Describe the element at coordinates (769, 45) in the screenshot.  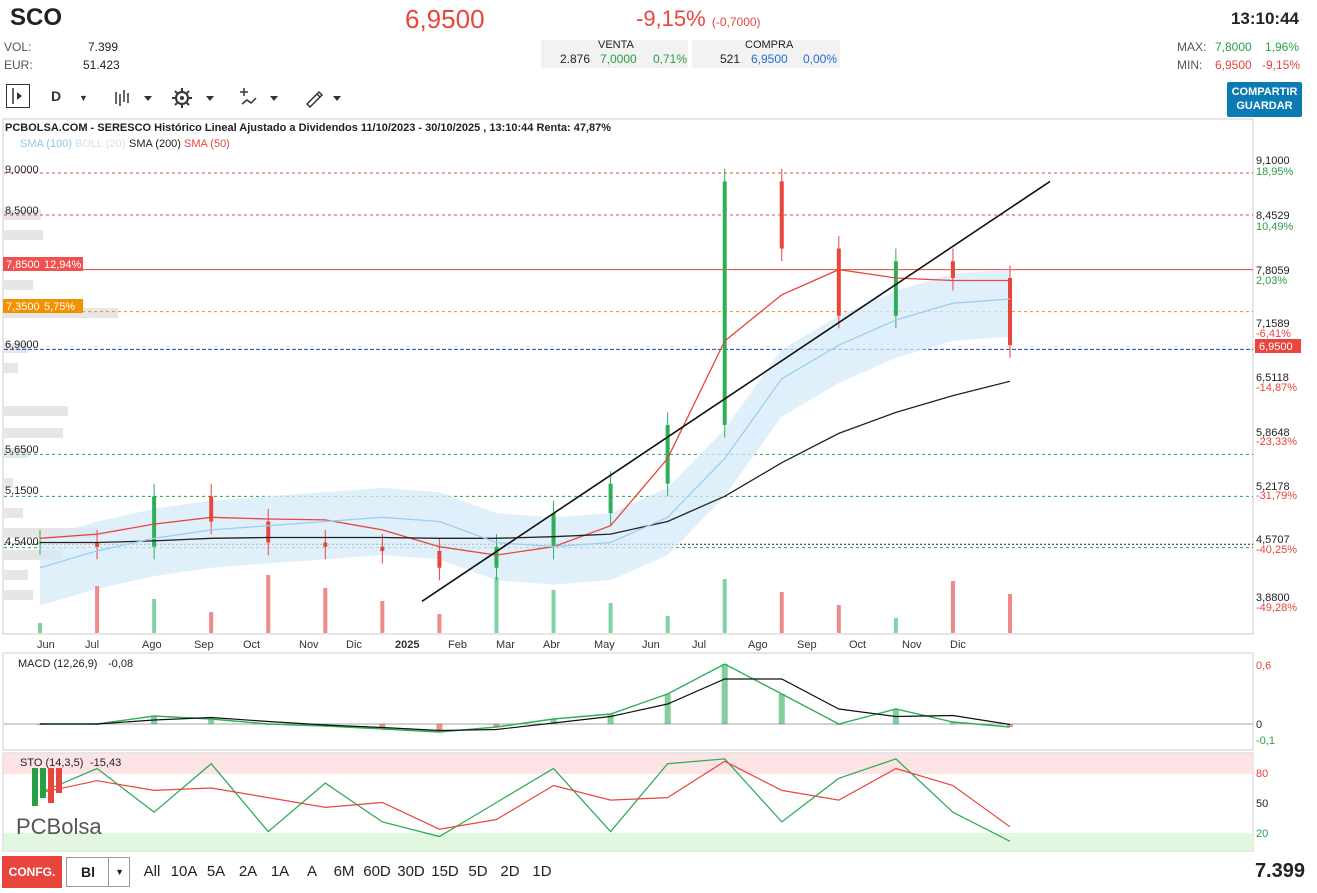
I see `compra-label: COMPRA` at that location.